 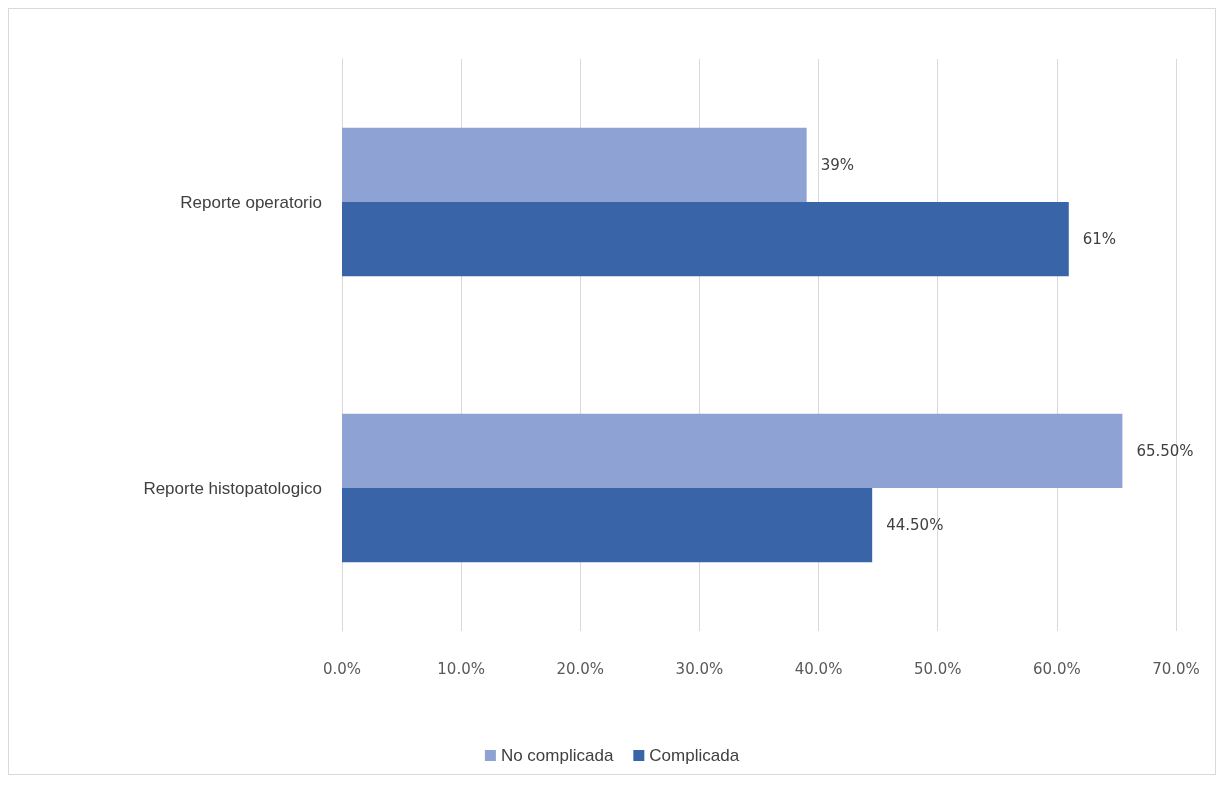 I want to click on data-label: 39%, so click(x=837, y=164).